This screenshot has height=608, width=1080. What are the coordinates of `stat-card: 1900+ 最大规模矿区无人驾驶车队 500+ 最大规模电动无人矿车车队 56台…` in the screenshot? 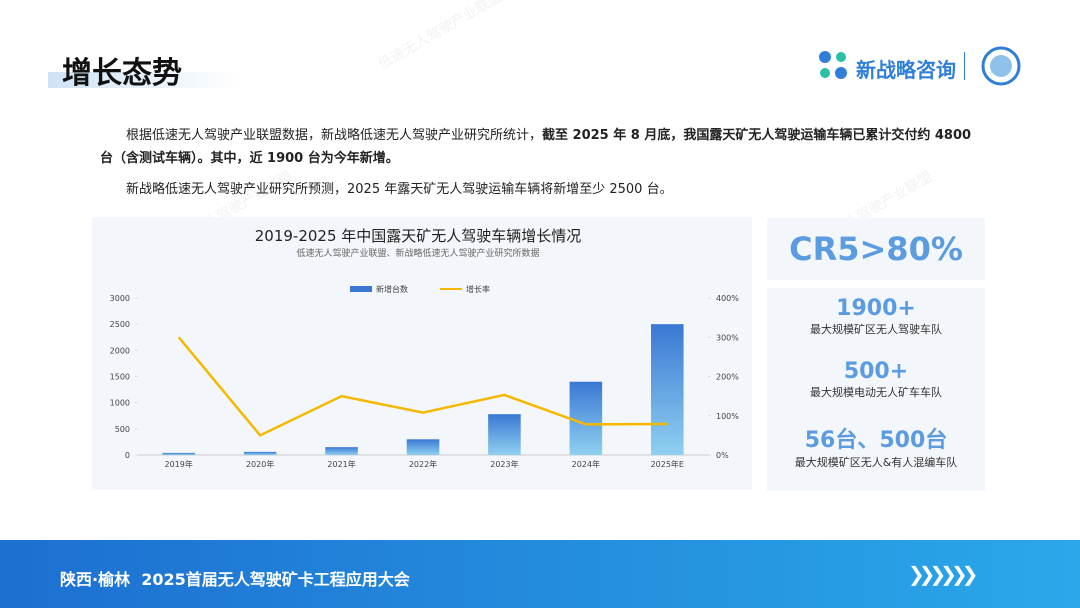 It's located at (876, 389).